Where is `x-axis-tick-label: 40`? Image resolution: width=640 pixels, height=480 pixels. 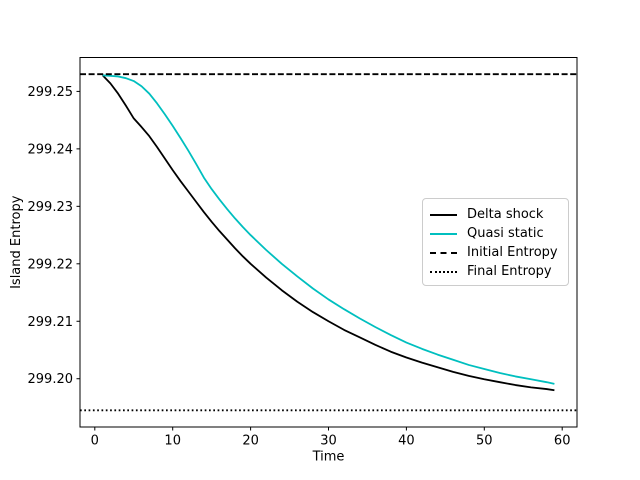 x-axis-tick-label: 40 is located at coordinates (406, 441).